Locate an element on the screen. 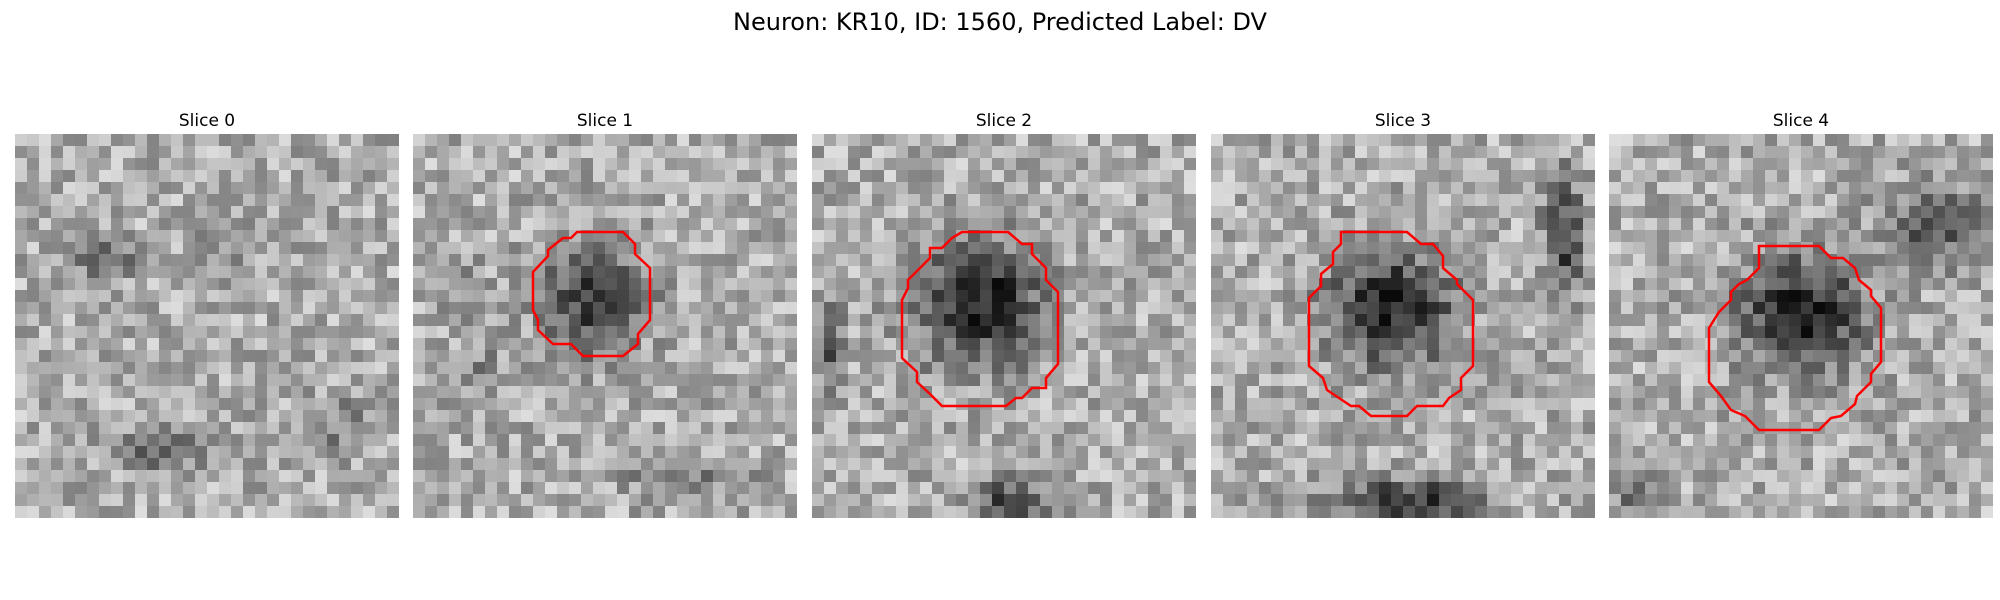  slice-title: Slice 0 is located at coordinates (207, 121).